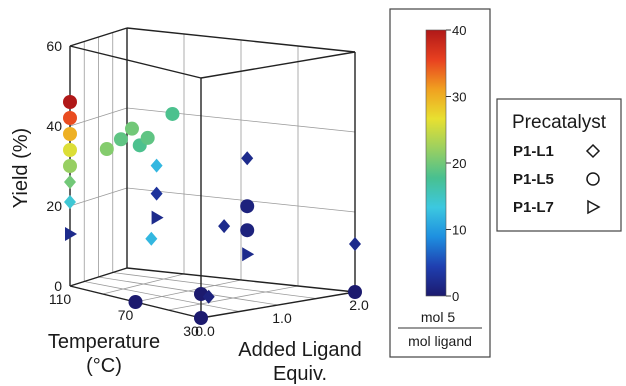  I want to click on legend-frame, so click(559, 165).